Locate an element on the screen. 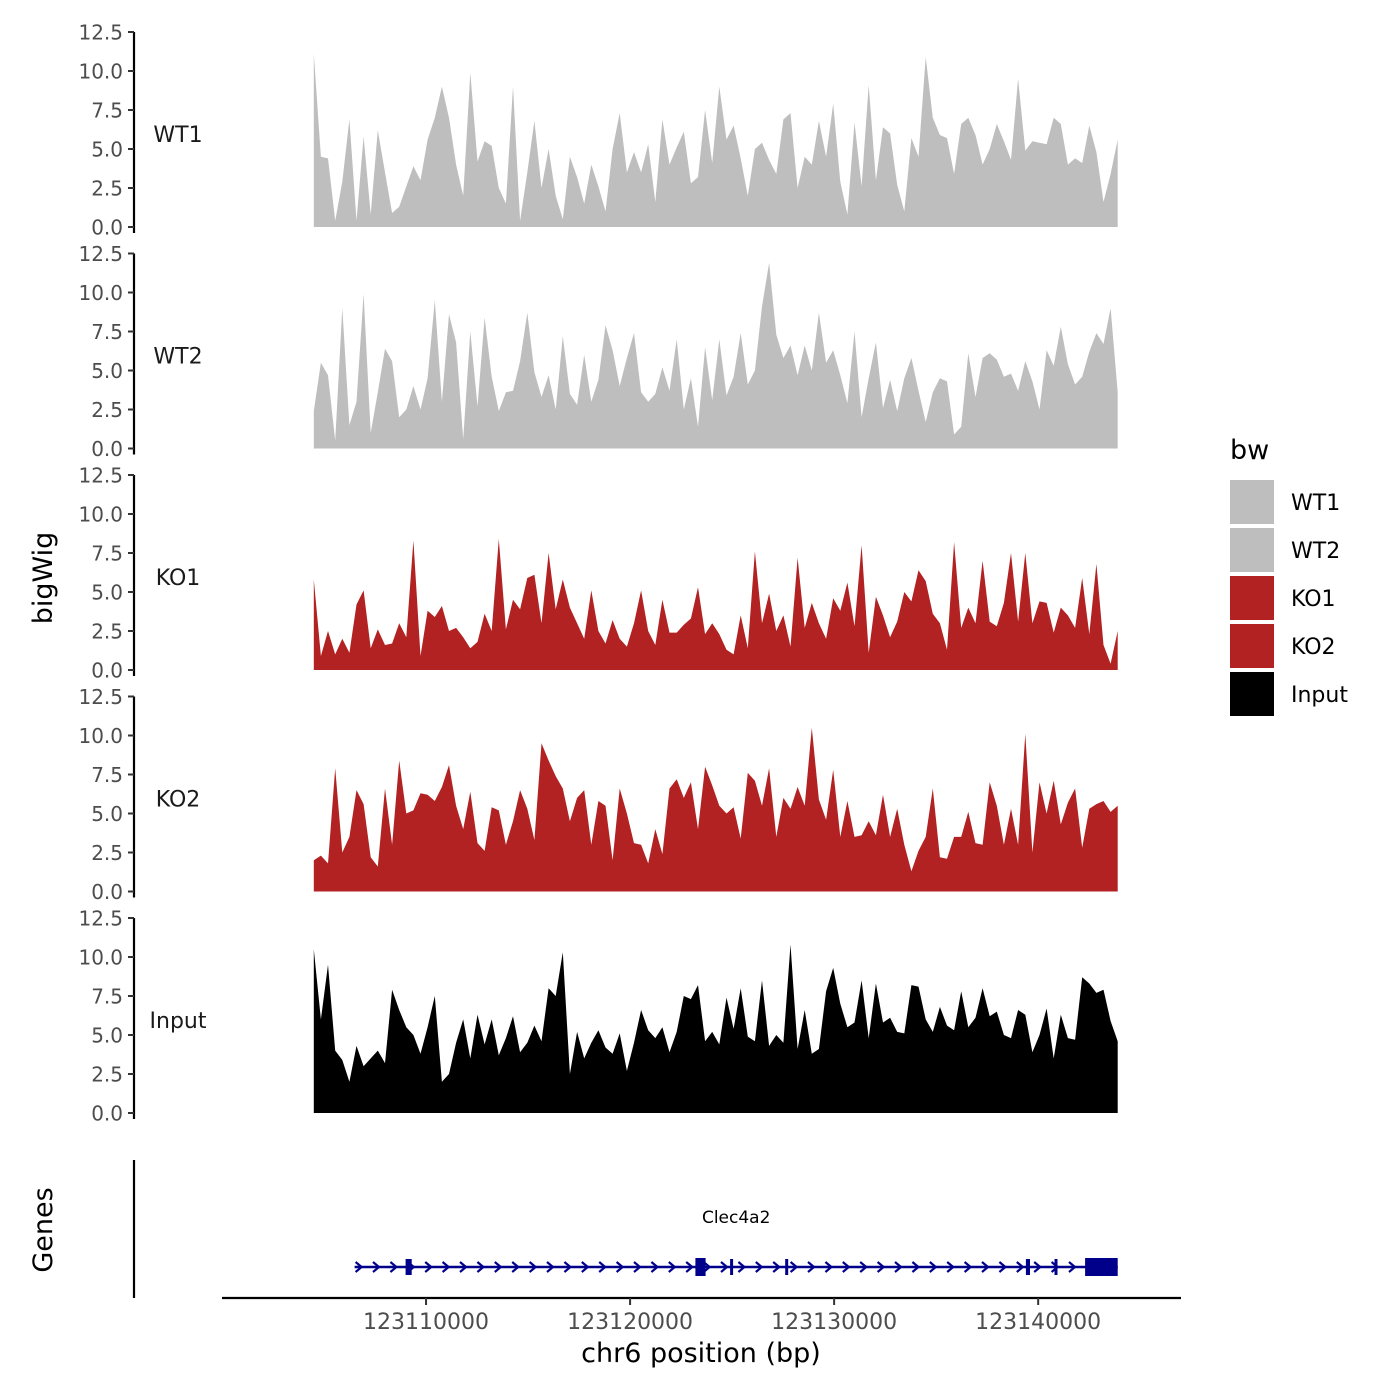  legend-label-ko1: KO1 is located at coordinates (1313, 599).